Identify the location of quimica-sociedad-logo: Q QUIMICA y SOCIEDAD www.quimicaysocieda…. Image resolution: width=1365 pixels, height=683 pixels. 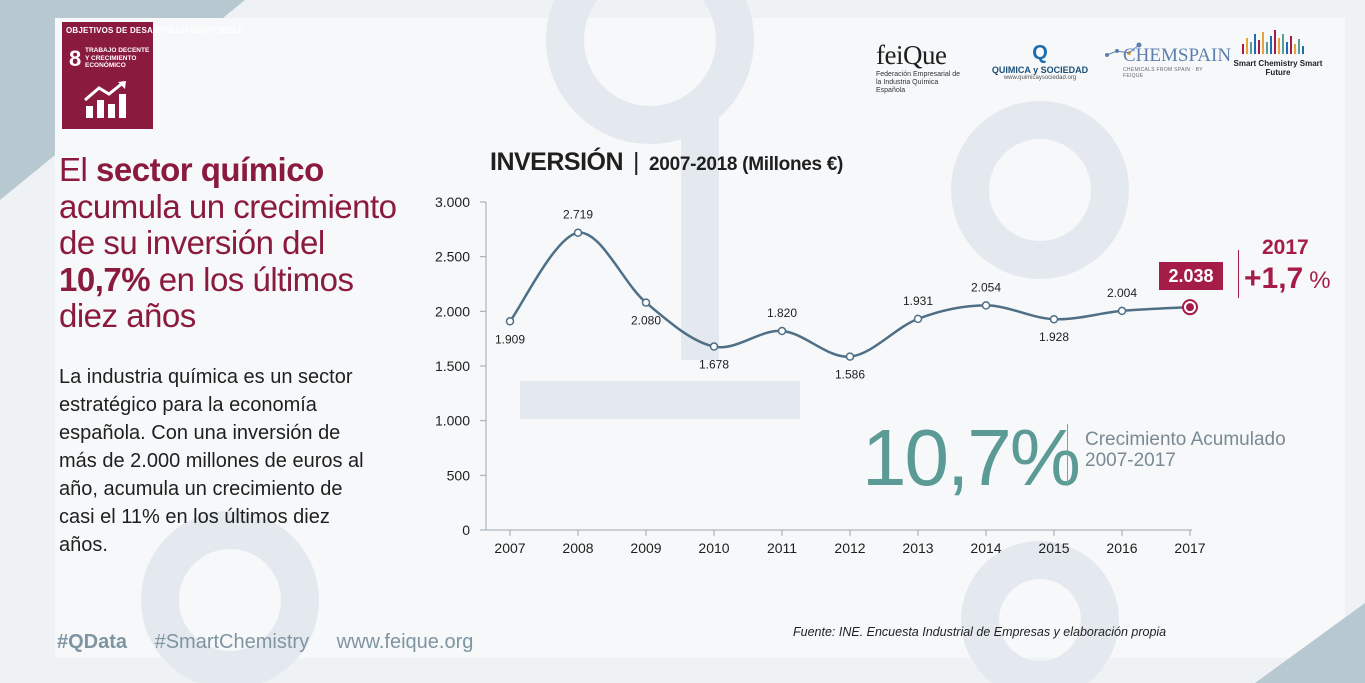
(1040, 61).